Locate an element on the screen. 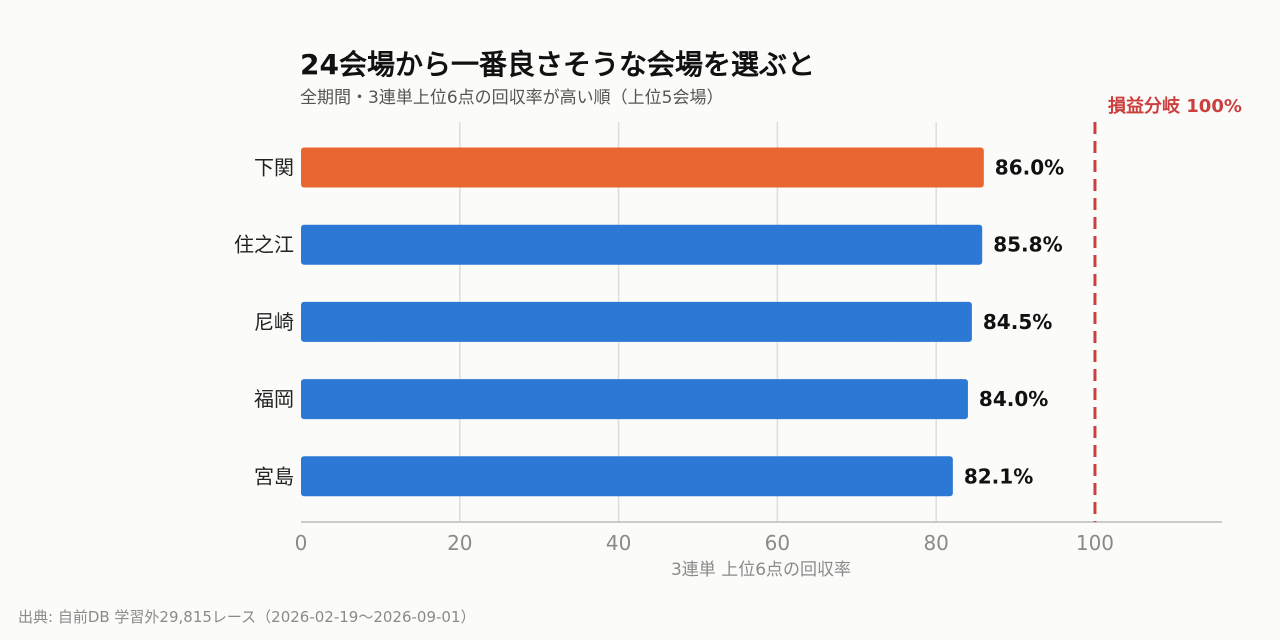  value-label: 86.0% is located at coordinates (1029, 168).